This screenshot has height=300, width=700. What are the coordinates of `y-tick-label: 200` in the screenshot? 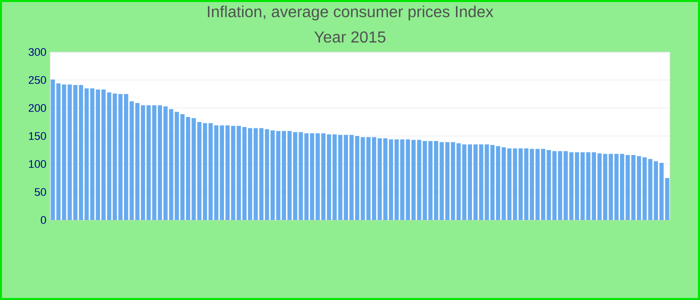 It's located at (37, 108).